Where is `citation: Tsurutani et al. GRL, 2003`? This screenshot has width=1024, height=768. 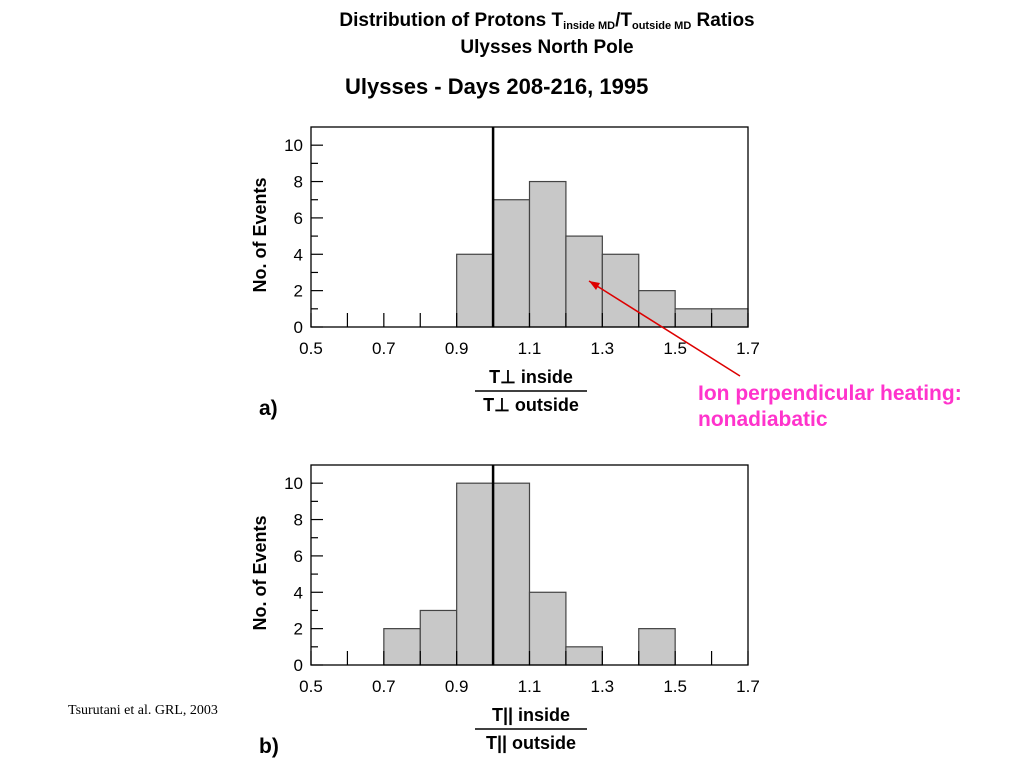
citation: Tsurutani et al. GRL, 2003 is located at coordinates (143, 710).